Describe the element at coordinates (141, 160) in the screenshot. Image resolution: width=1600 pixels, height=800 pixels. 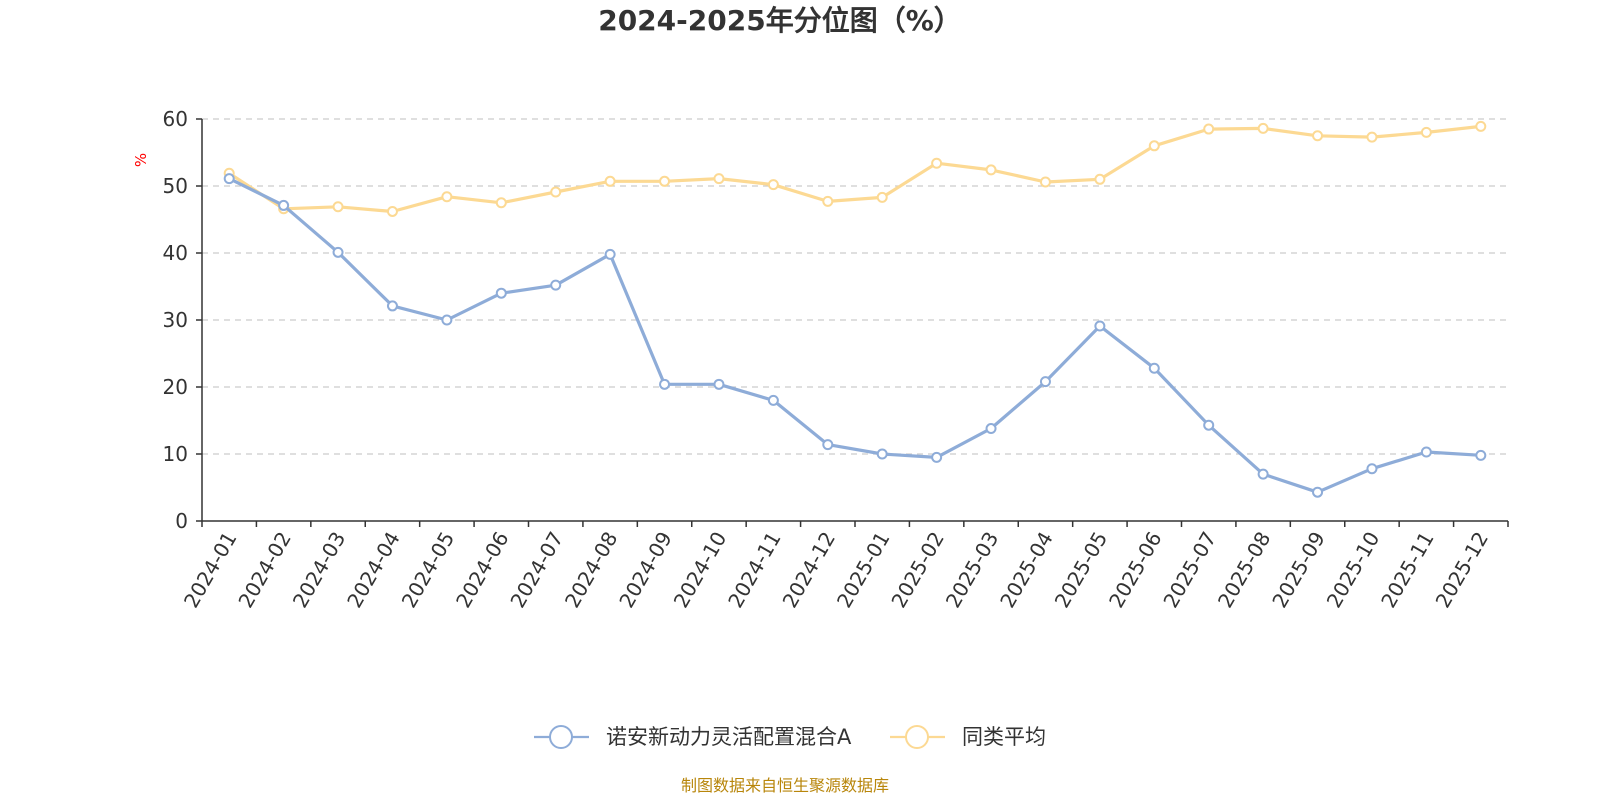
I see `y-axis-unit: %` at that location.